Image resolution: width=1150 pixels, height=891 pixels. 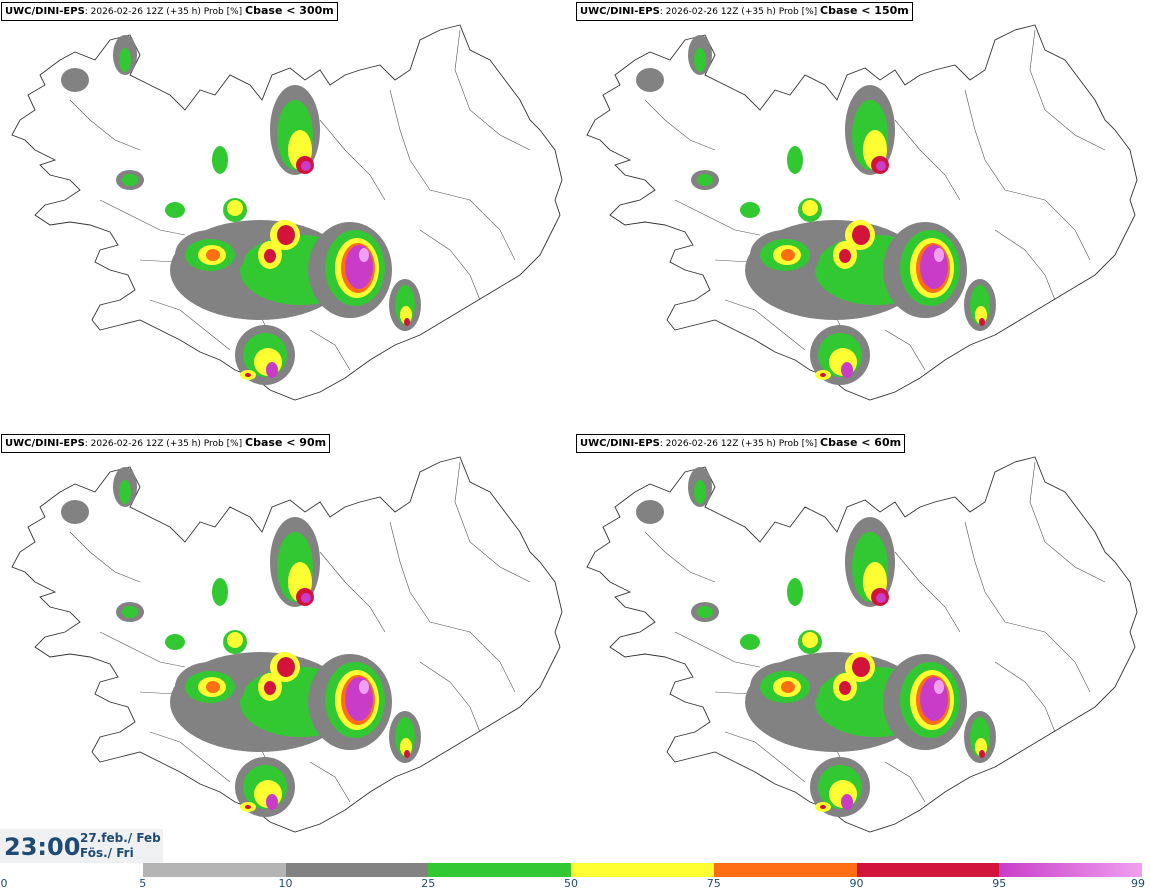 What do you see at coordinates (713, 883) in the screenshot?
I see `legend-tick-label: 75` at bounding box center [713, 883].